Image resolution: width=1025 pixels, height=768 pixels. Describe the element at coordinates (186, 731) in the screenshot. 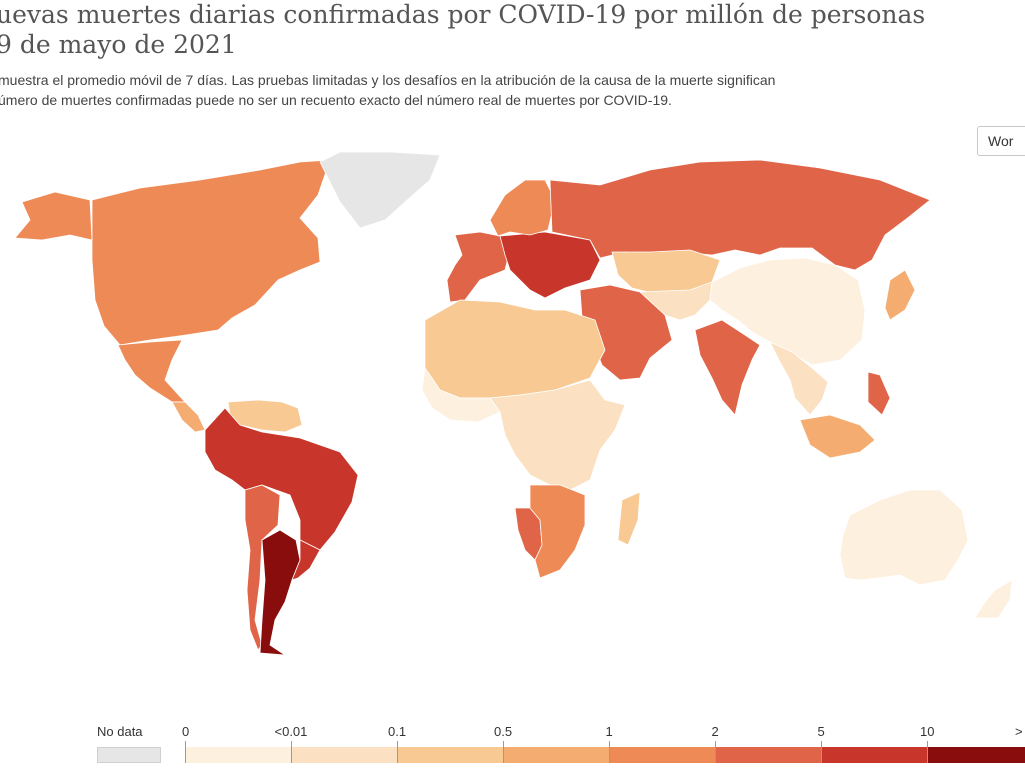

I see `legend-threshold-label: 0` at that location.